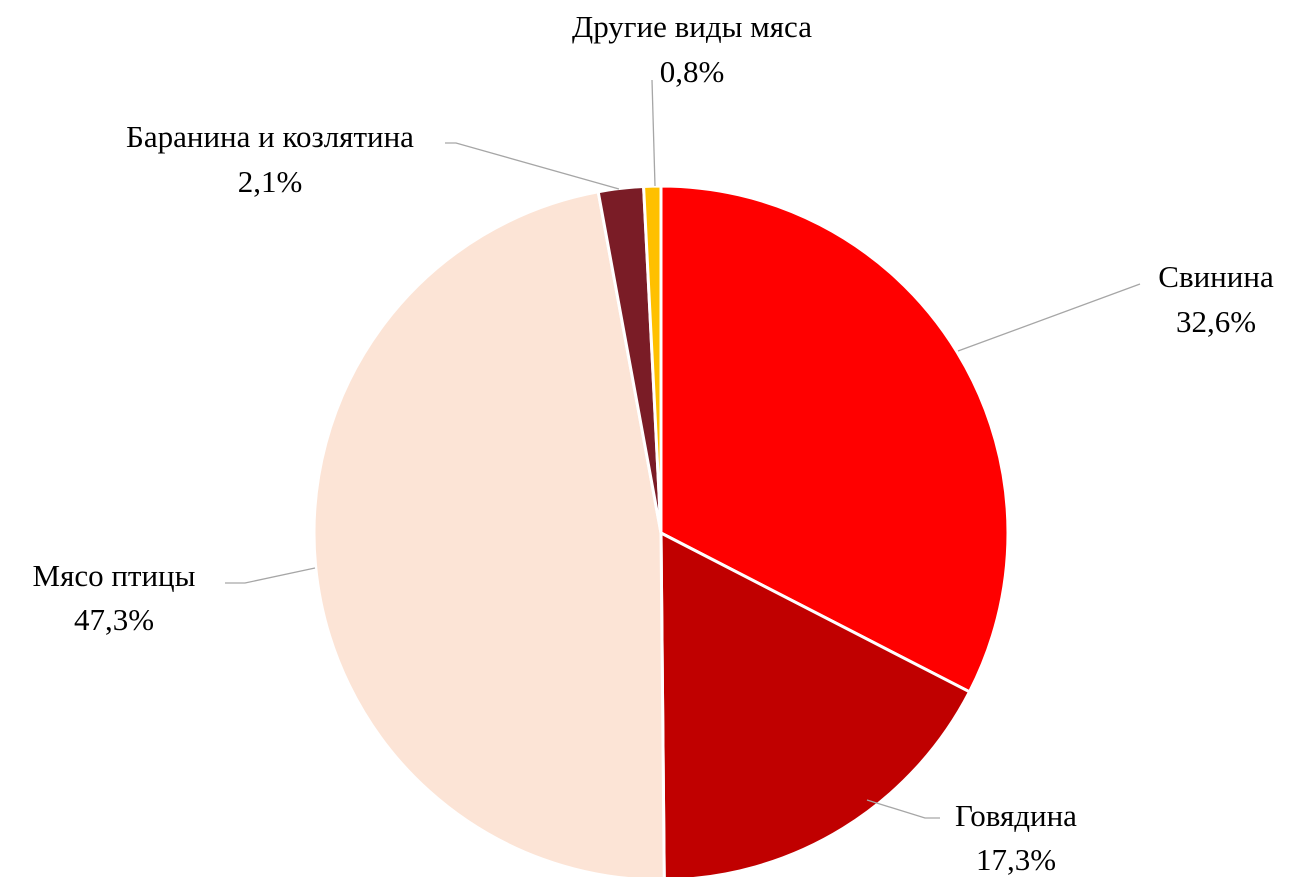 The width and height of the screenshot is (1301, 877). What do you see at coordinates (653, 133) in the screenshot?
I see `leader-line-other-meat` at bounding box center [653, 133].